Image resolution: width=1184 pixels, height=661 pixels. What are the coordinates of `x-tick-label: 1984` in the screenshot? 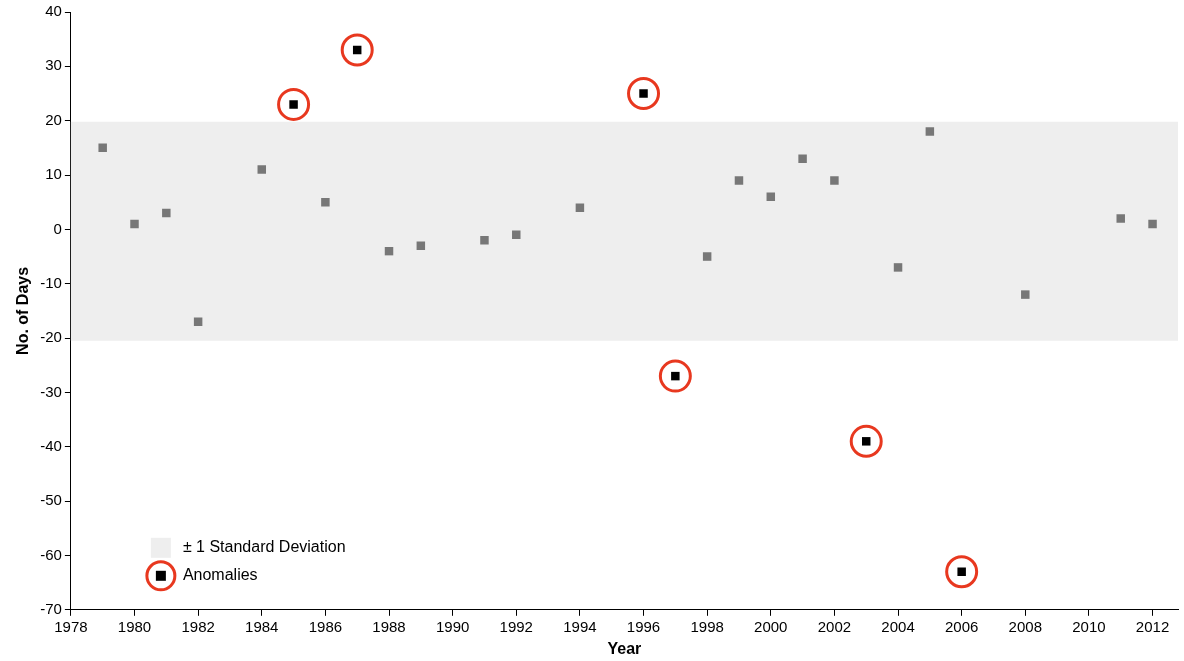 It's located at (262, 626).